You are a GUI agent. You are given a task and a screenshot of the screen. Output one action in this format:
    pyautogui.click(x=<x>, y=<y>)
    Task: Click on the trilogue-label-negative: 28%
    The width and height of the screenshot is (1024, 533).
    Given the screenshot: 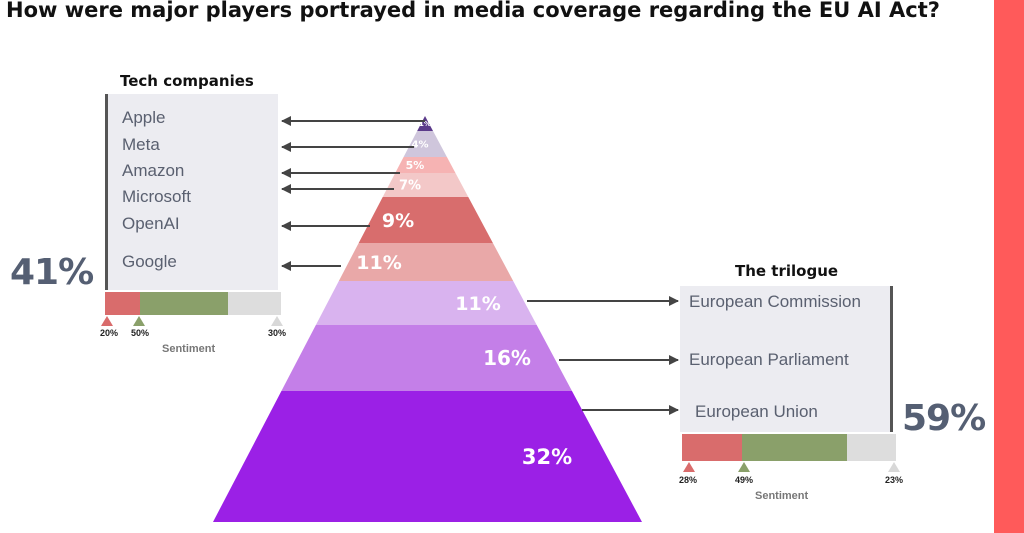 What is the action you would take?
    pyautogui.click(x=688, y=480)
    